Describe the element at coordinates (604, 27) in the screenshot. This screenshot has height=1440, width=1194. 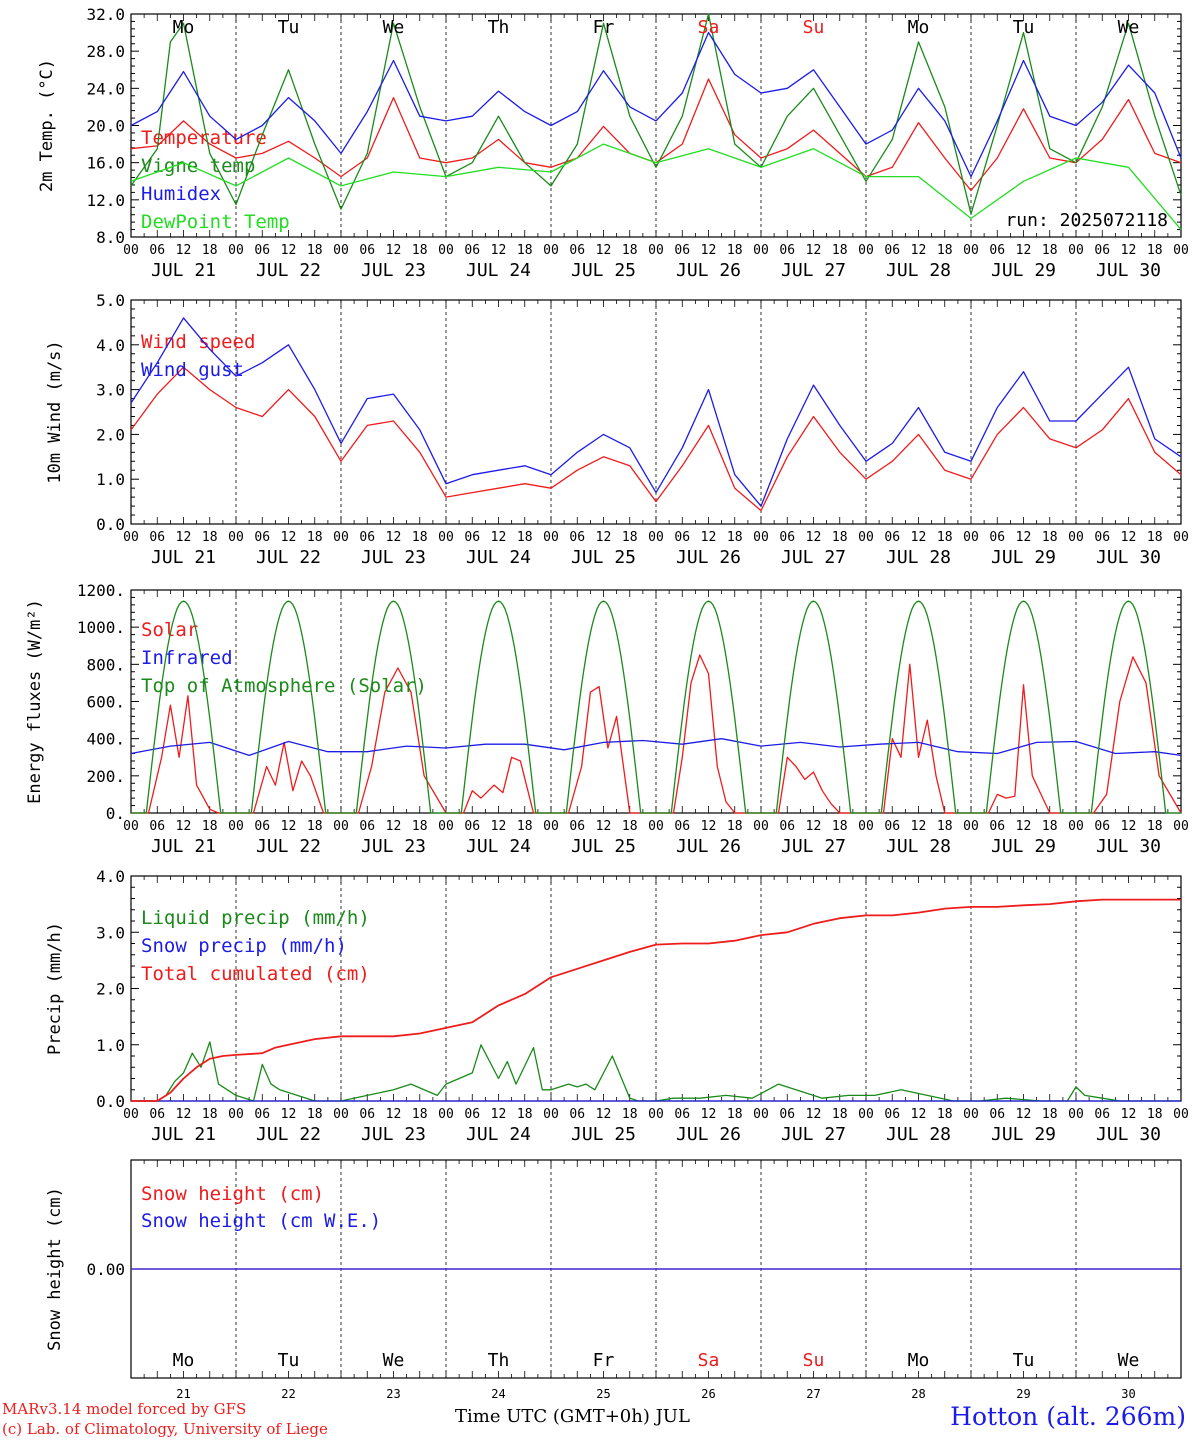
I see `weekday-label-top: Fr` at that location.